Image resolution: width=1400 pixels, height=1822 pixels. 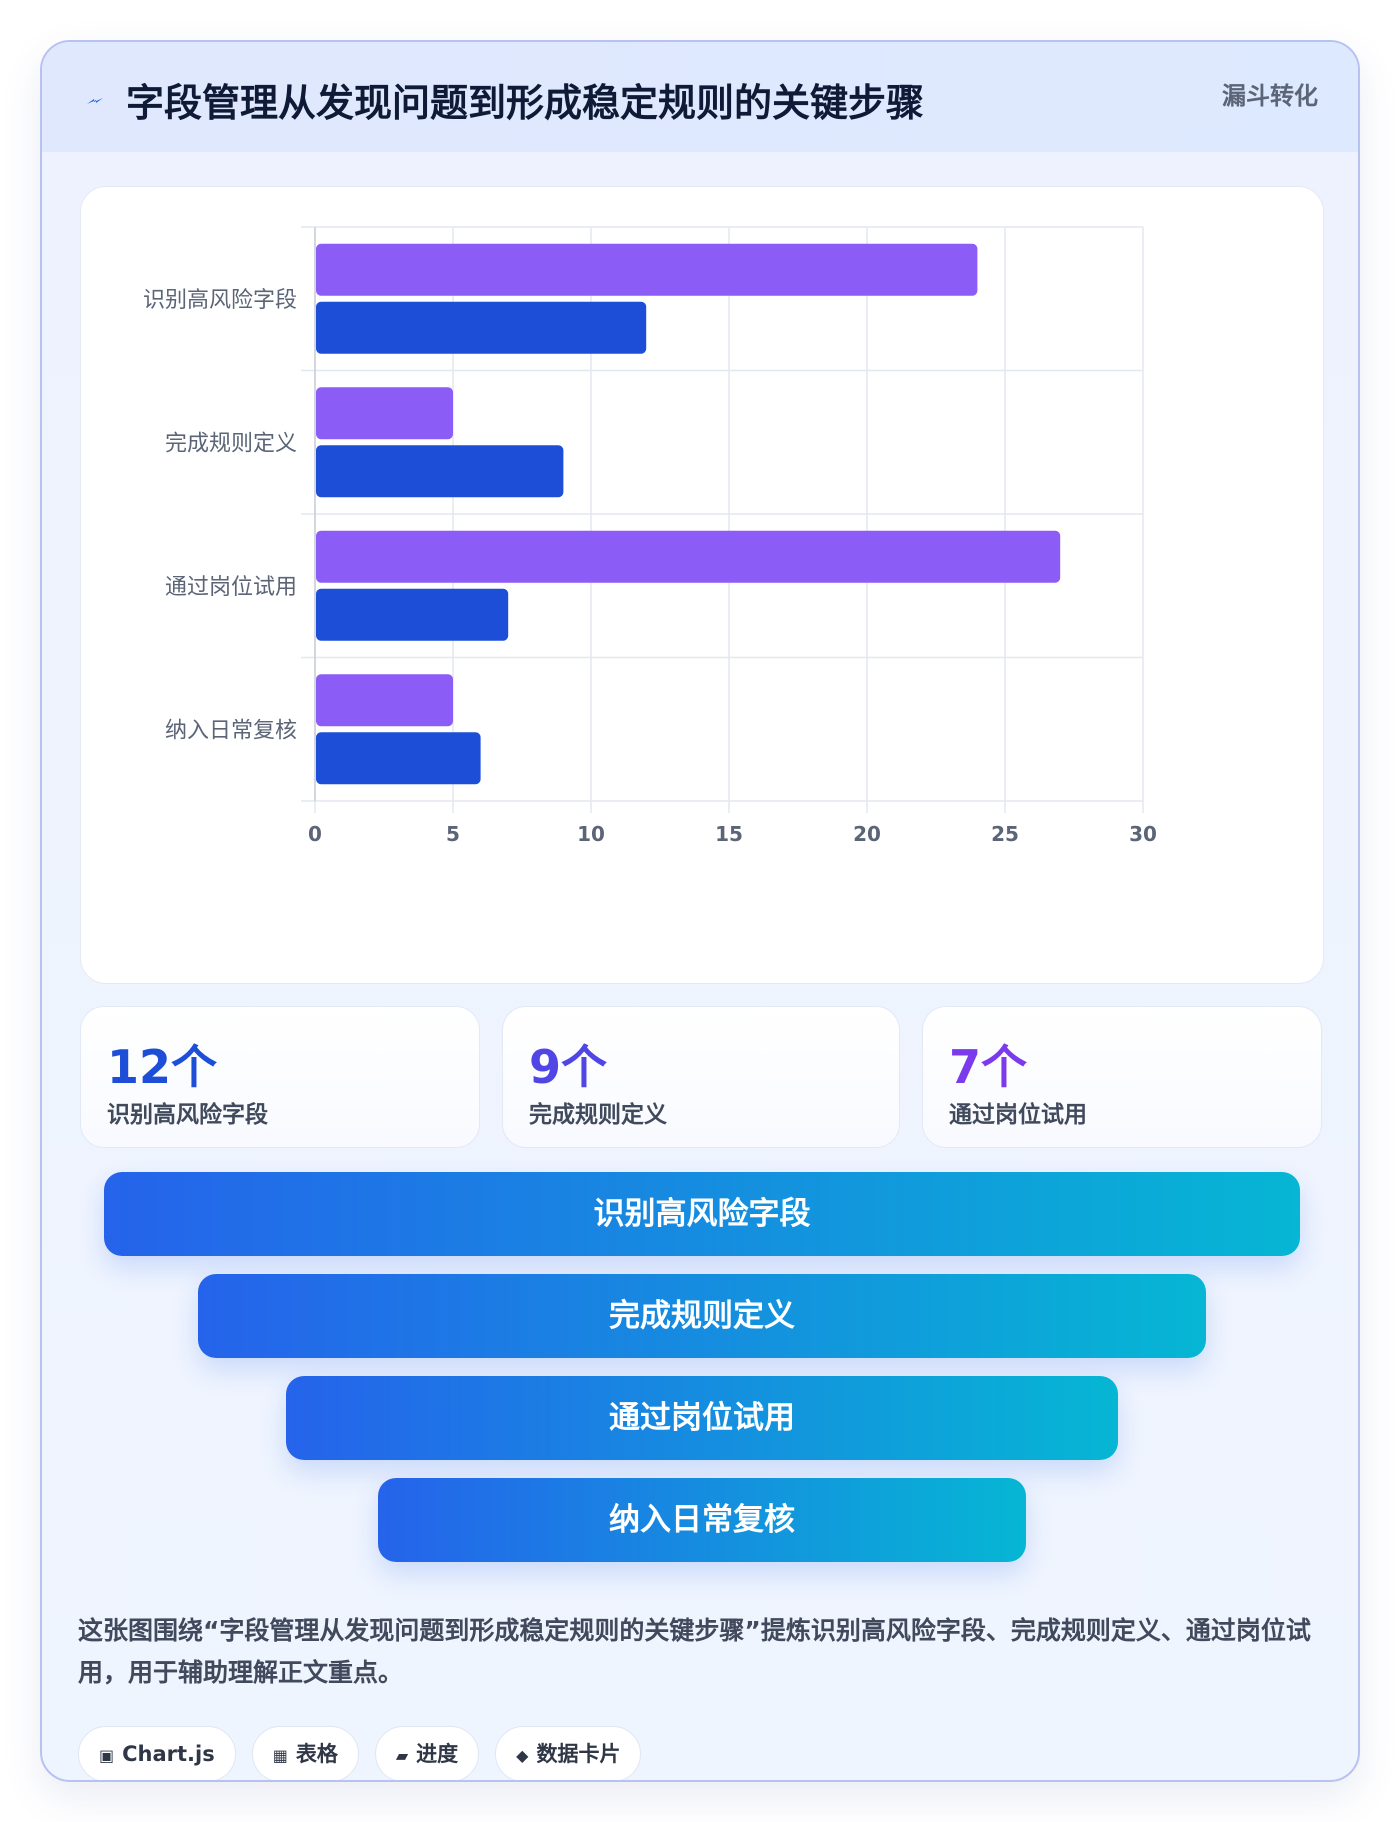 I want to click on stat-value-1: 12个, so click(x=162, y=1067).